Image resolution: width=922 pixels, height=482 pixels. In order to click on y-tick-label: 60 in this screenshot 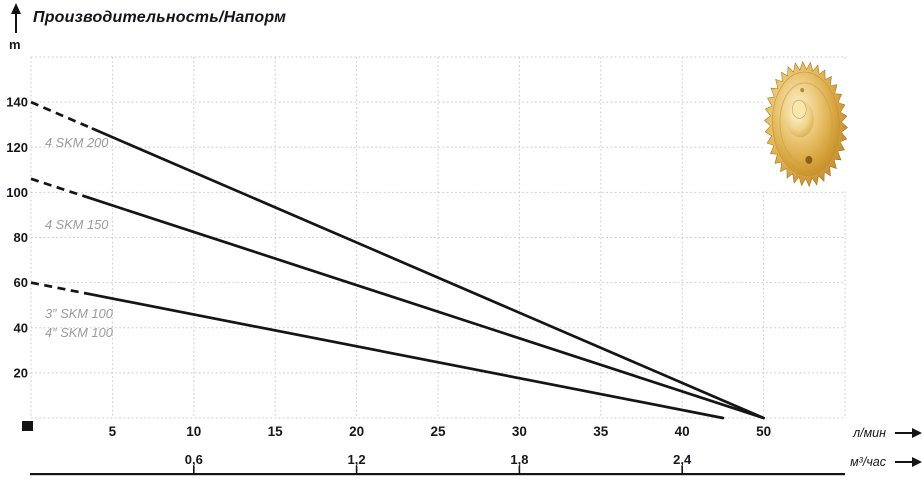, I will do `click(21, 282)`.